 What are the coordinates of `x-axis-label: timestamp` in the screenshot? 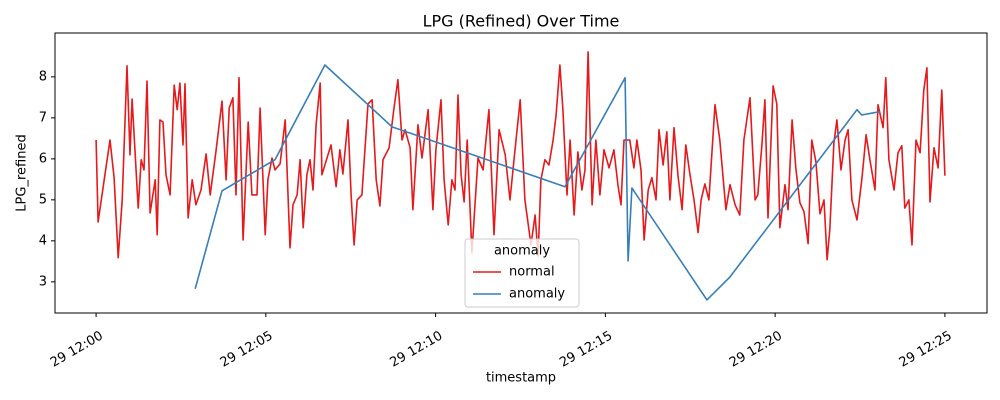 It's located at (521, 378).